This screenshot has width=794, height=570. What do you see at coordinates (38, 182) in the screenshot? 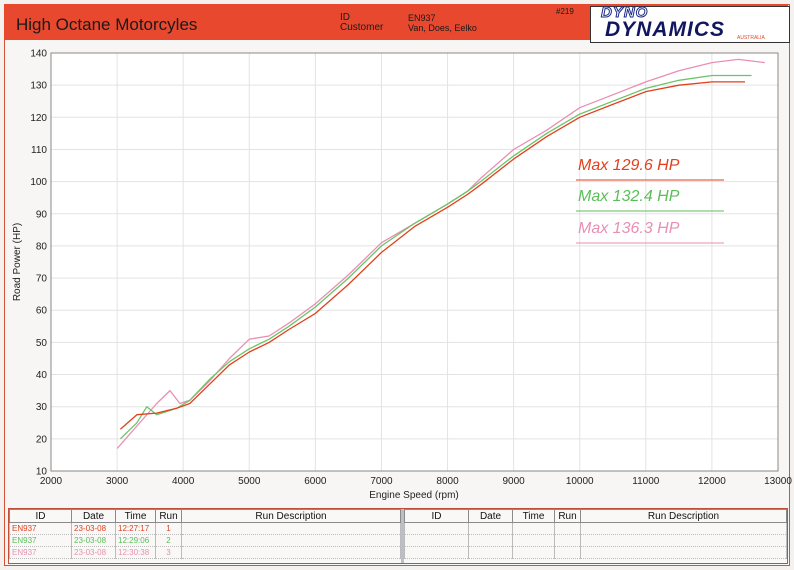
I see `y-tick-label: 100` at bounding box center [38, 182].